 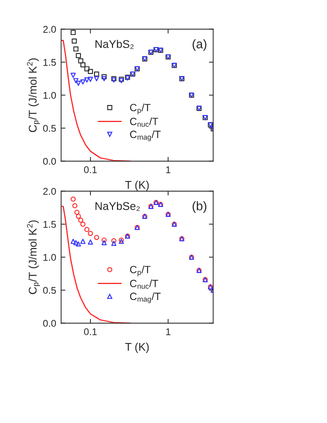 I want to click on annotation: NaYbSe₂, so click(x=118, y=206).